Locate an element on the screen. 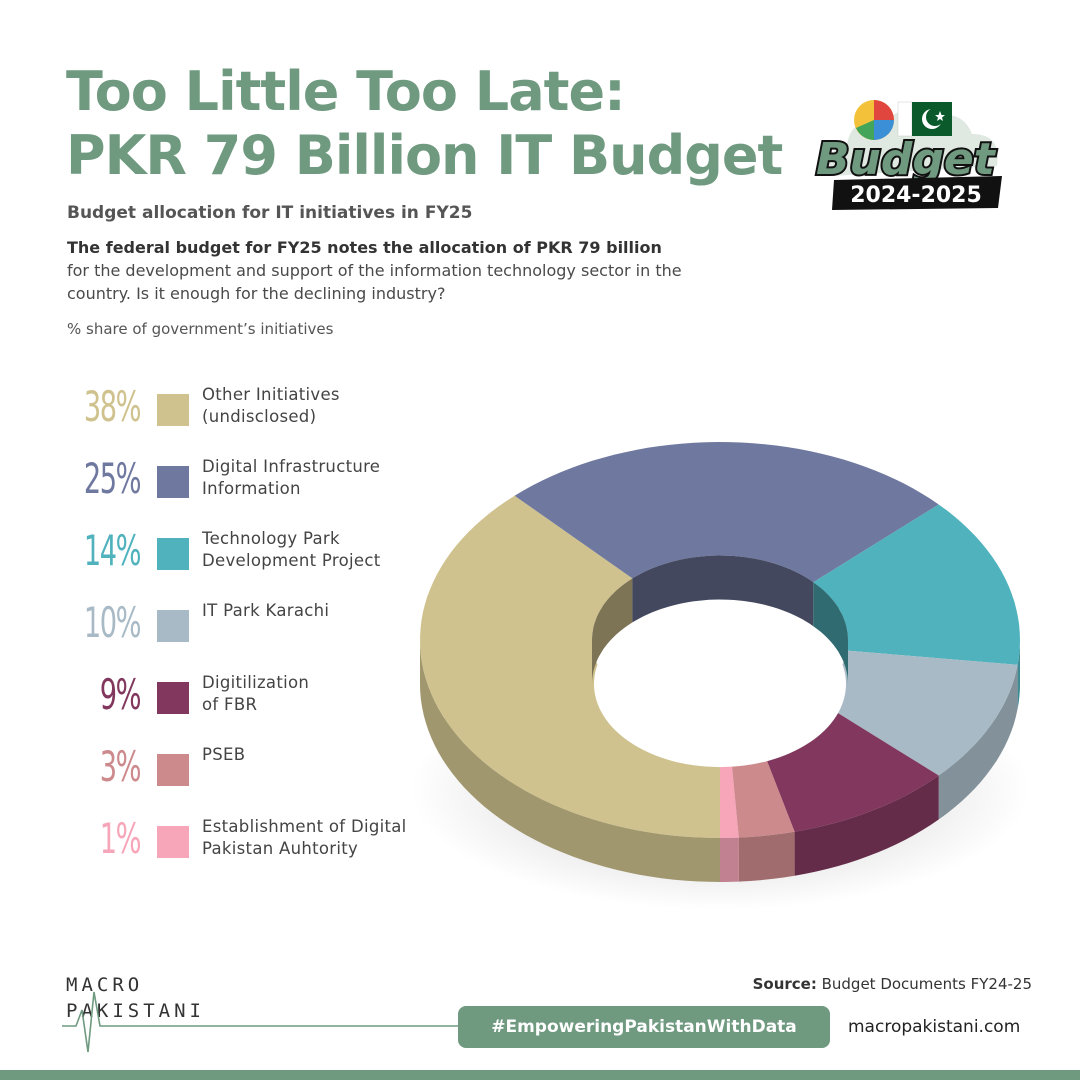  title-line-1: Too Little Too Late: is located at coordinates (346, 91).